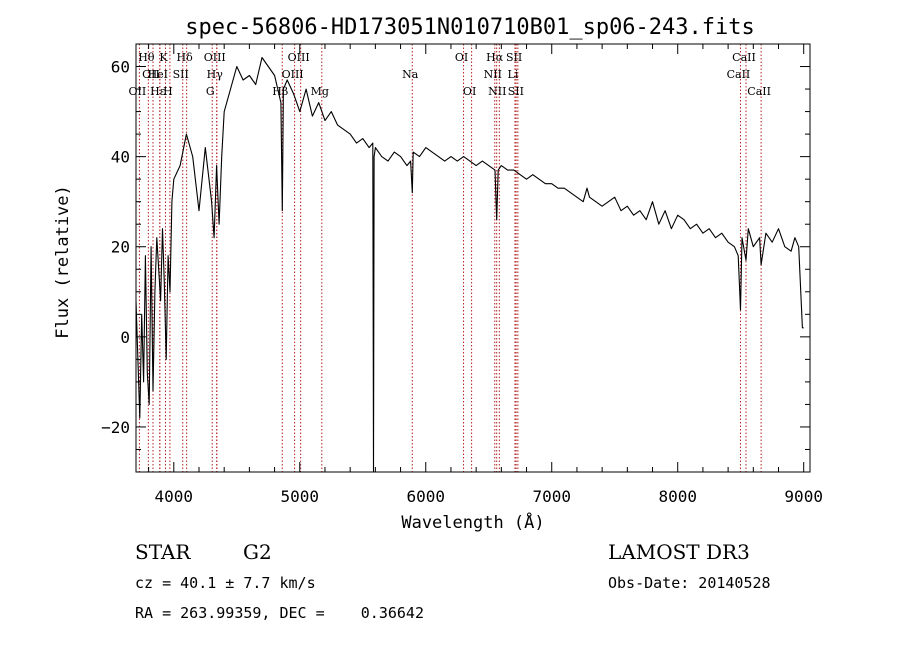 The image size is (900, 649). What do you see at coordinates (803, 496) in the screenshot?
I see `x-tick-label: 9000` at bounding box center [803, 496].